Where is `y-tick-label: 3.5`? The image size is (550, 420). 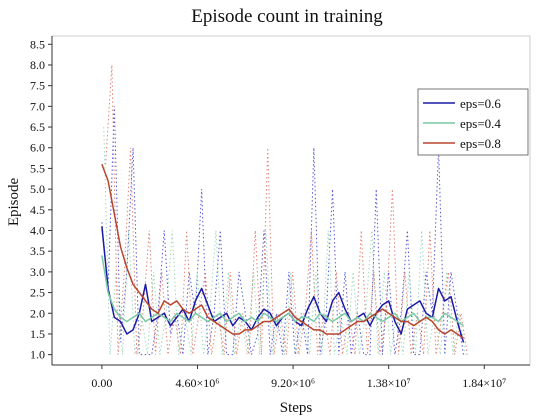 y-tick-label: 3.5 is located at coordinates (37, 251).